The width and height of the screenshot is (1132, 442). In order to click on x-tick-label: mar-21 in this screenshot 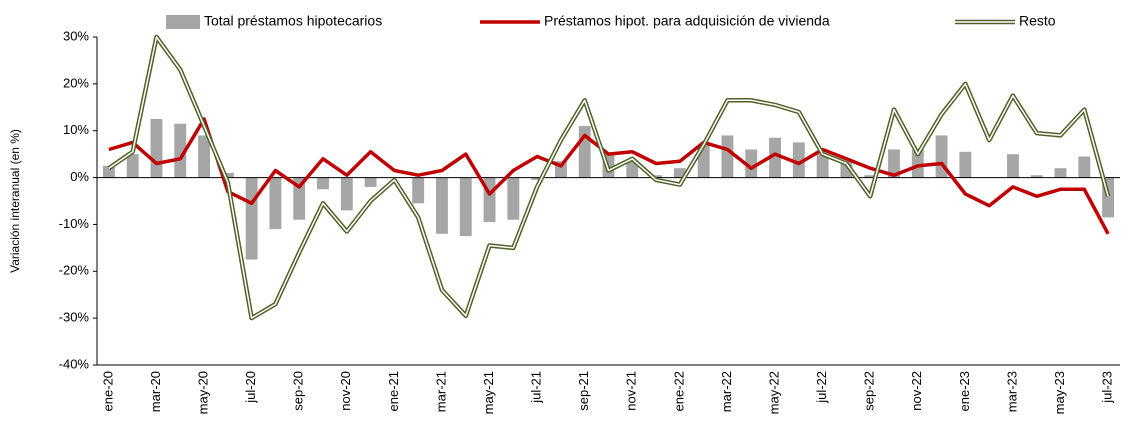, I will do `click(440, 391)`.